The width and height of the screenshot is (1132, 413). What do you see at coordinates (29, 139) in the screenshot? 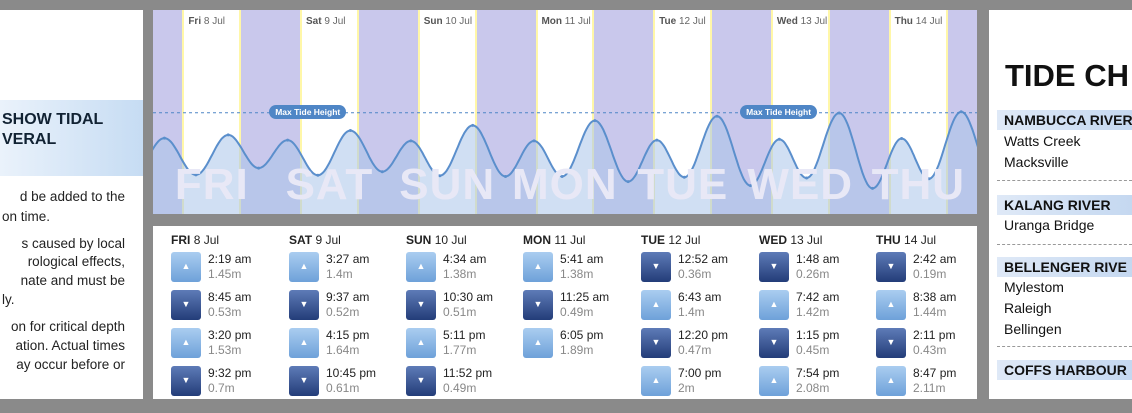
I see `info-heading-line: VERAL` at bounding box center [29, 139].